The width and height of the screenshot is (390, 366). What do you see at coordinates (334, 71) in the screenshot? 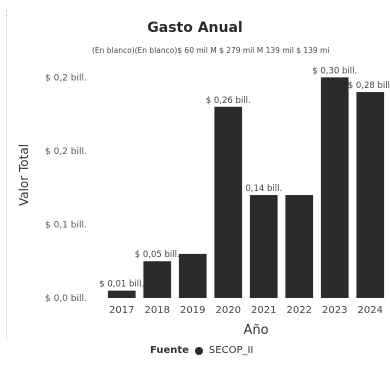
I see `data-label: $ 0,30 bill.` at bounding box center [334, 71].